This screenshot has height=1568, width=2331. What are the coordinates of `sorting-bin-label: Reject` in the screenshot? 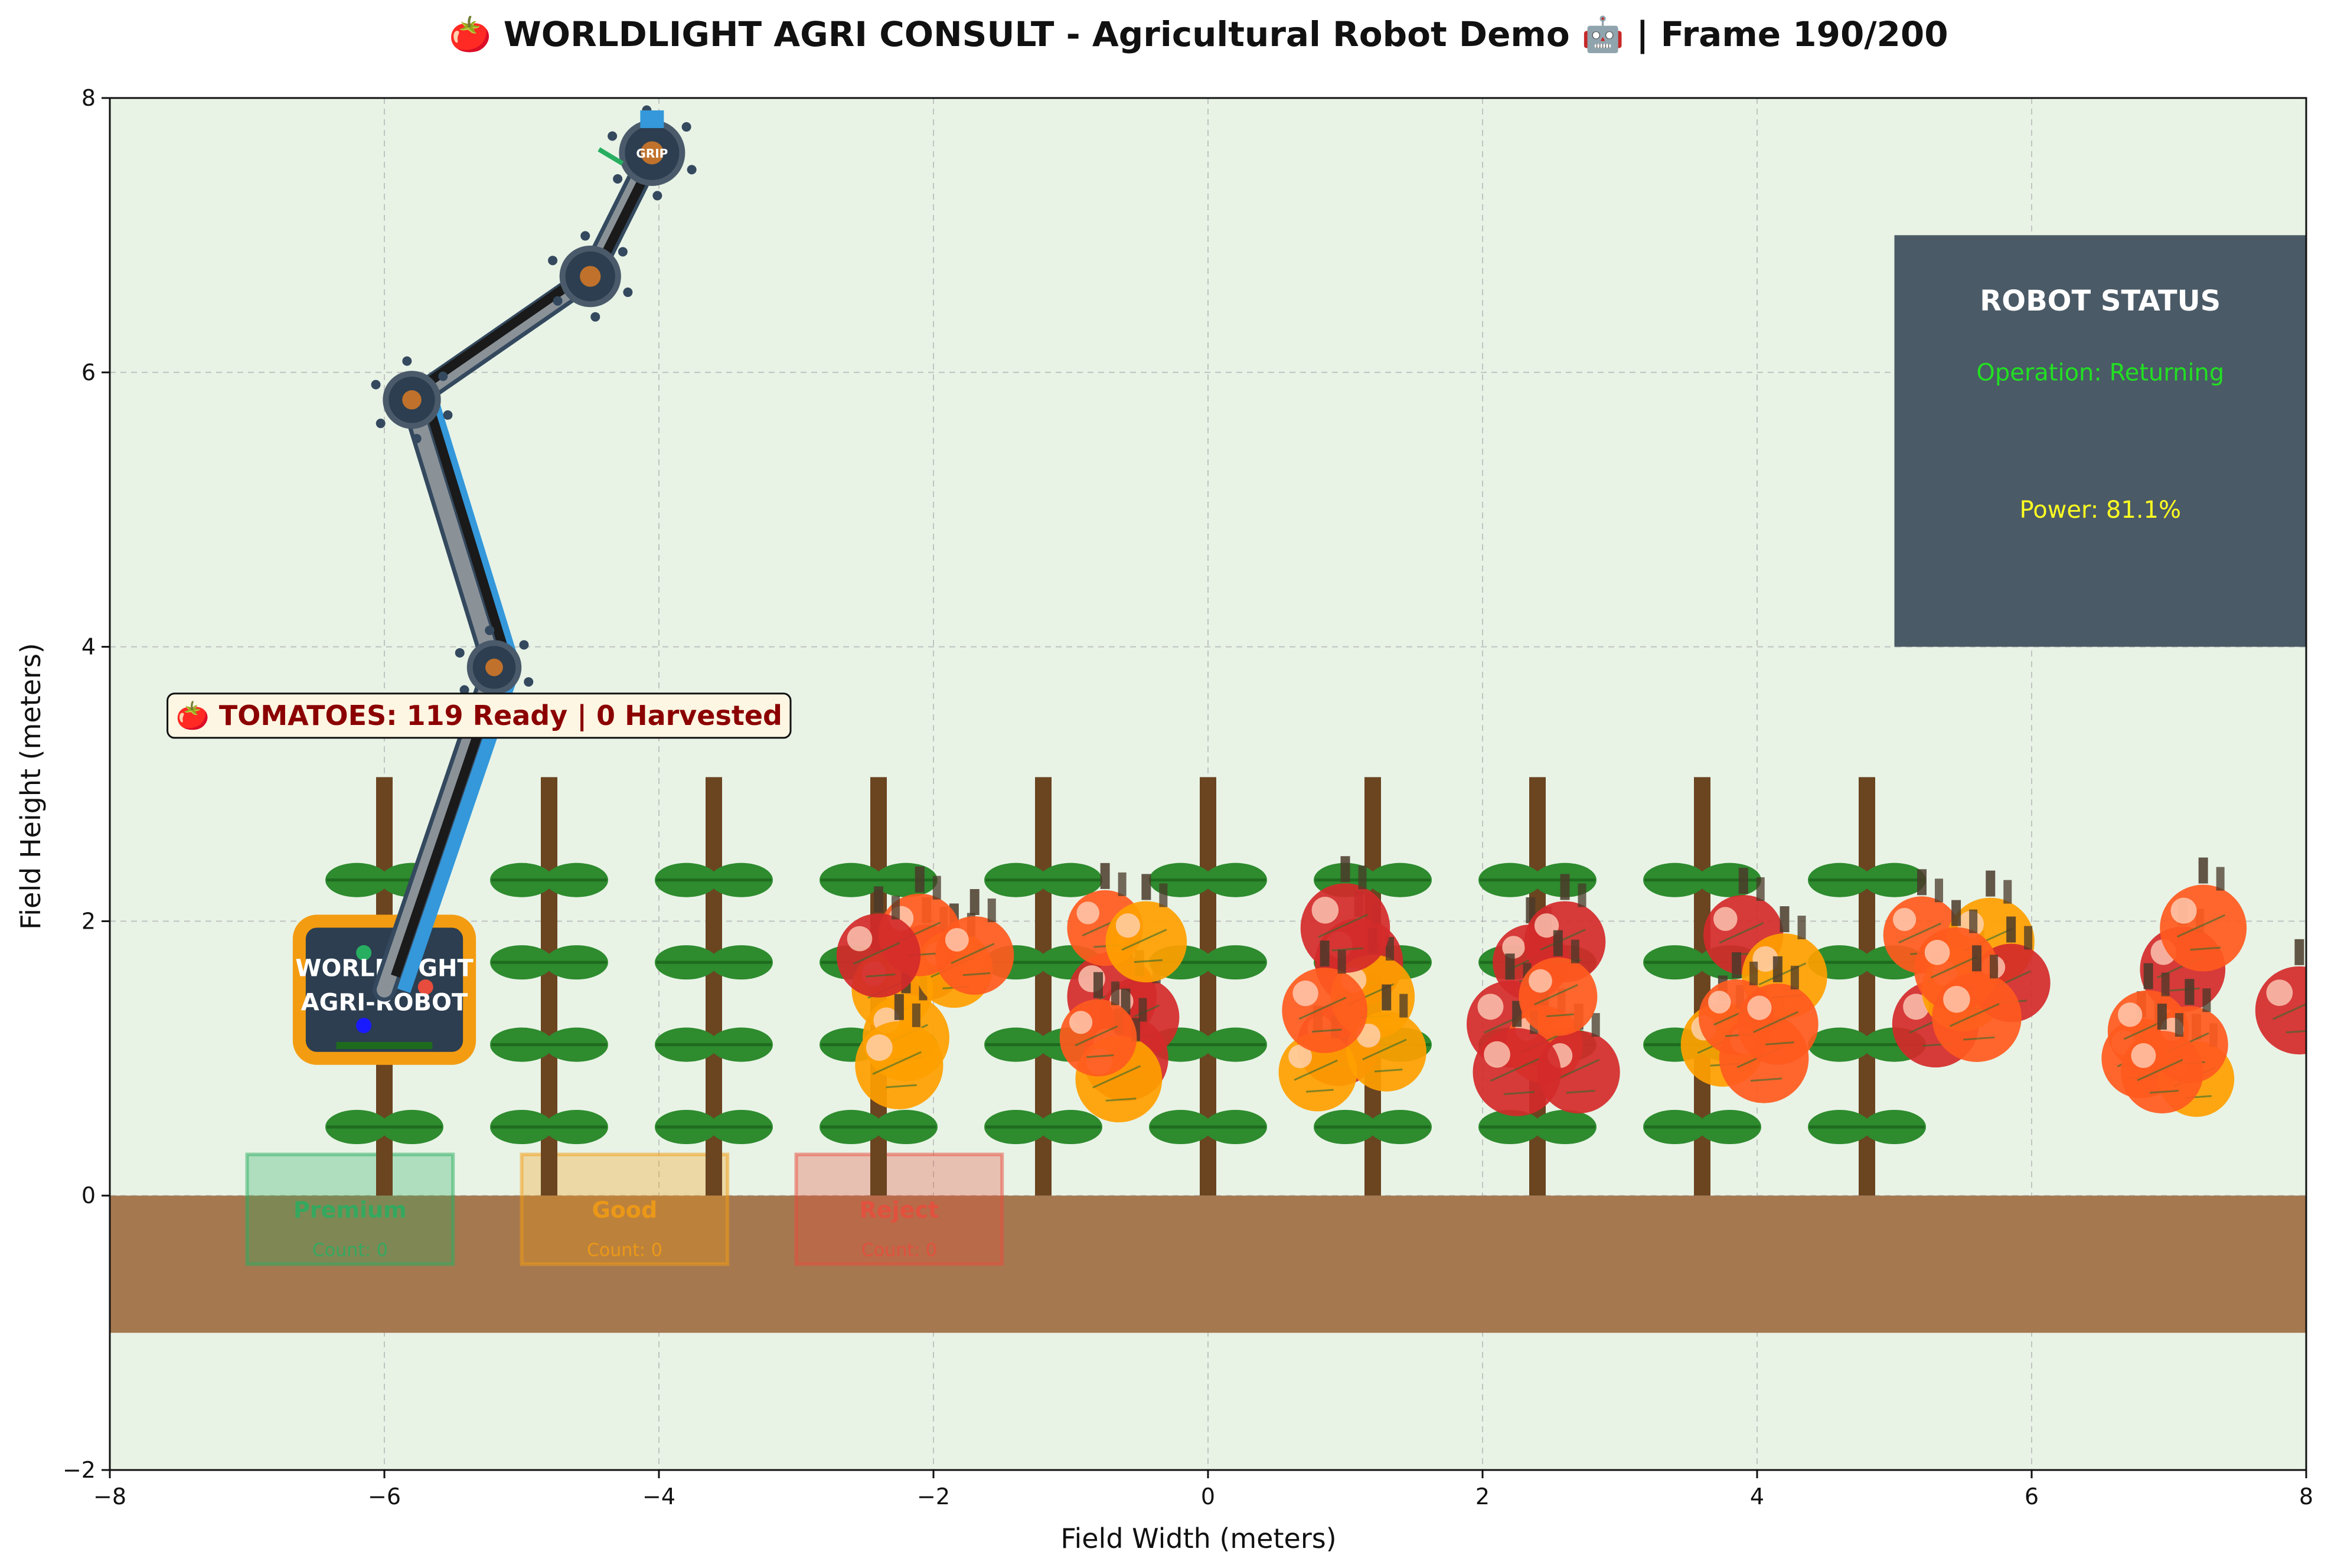 It's located at (900, 1210).